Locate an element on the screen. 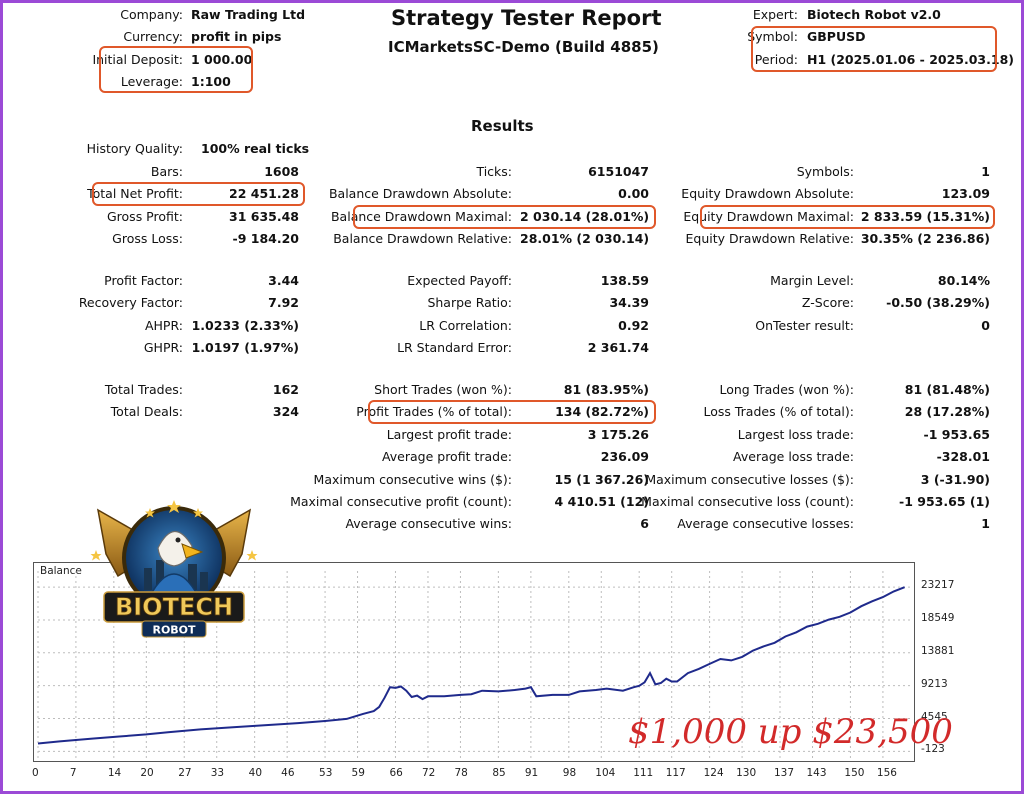  y-tick-label: 23217 is located at coordinates (938, 585).